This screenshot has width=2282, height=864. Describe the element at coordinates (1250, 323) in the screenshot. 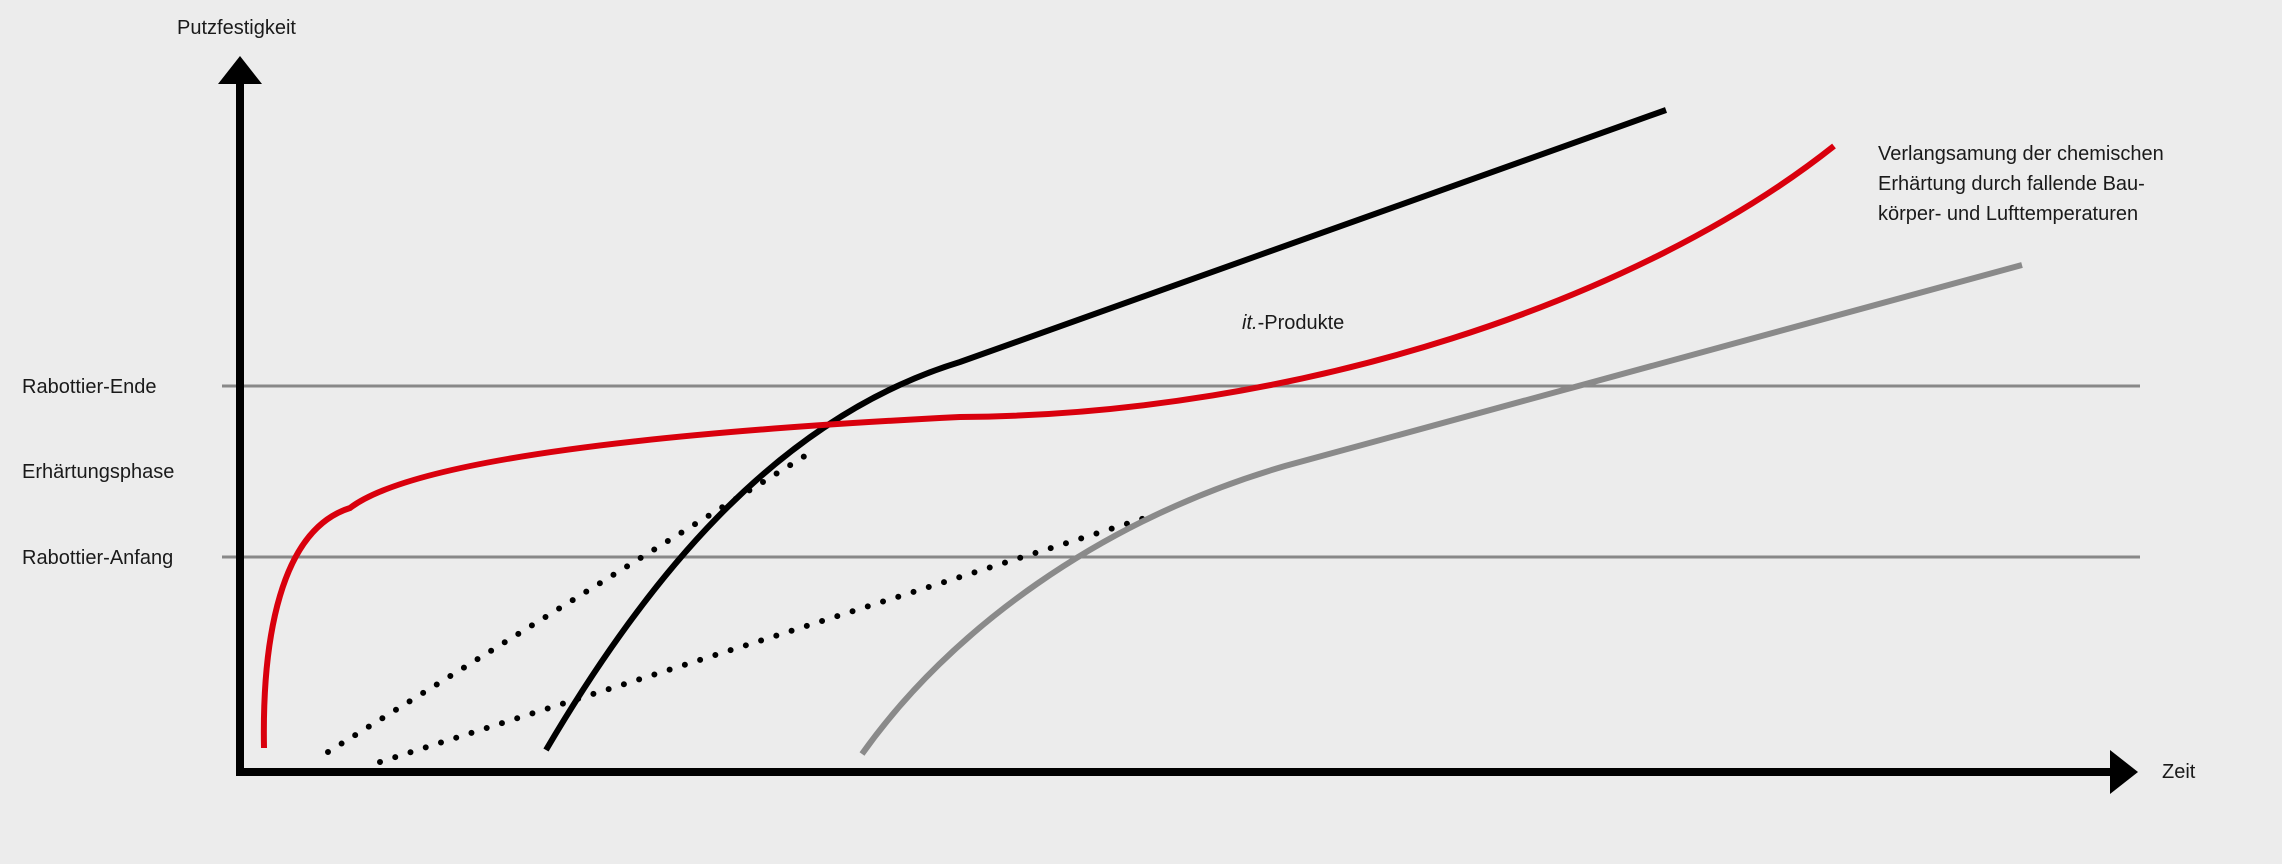

I see `product-label-italic: it.` at that location.